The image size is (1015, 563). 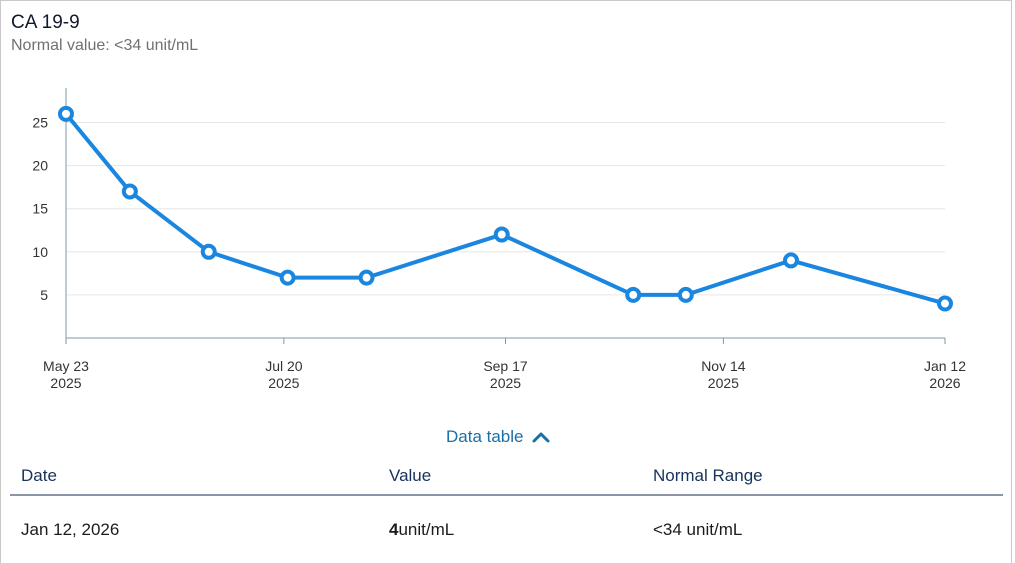 I want to click on y-tick-label: 15, so click(x=40, y=209).